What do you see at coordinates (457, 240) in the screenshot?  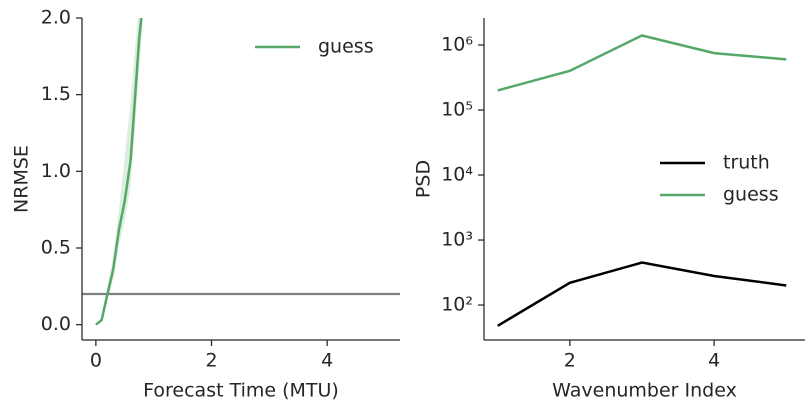 I see `y-tick-label: 10³` at bounding box center [457, 240].